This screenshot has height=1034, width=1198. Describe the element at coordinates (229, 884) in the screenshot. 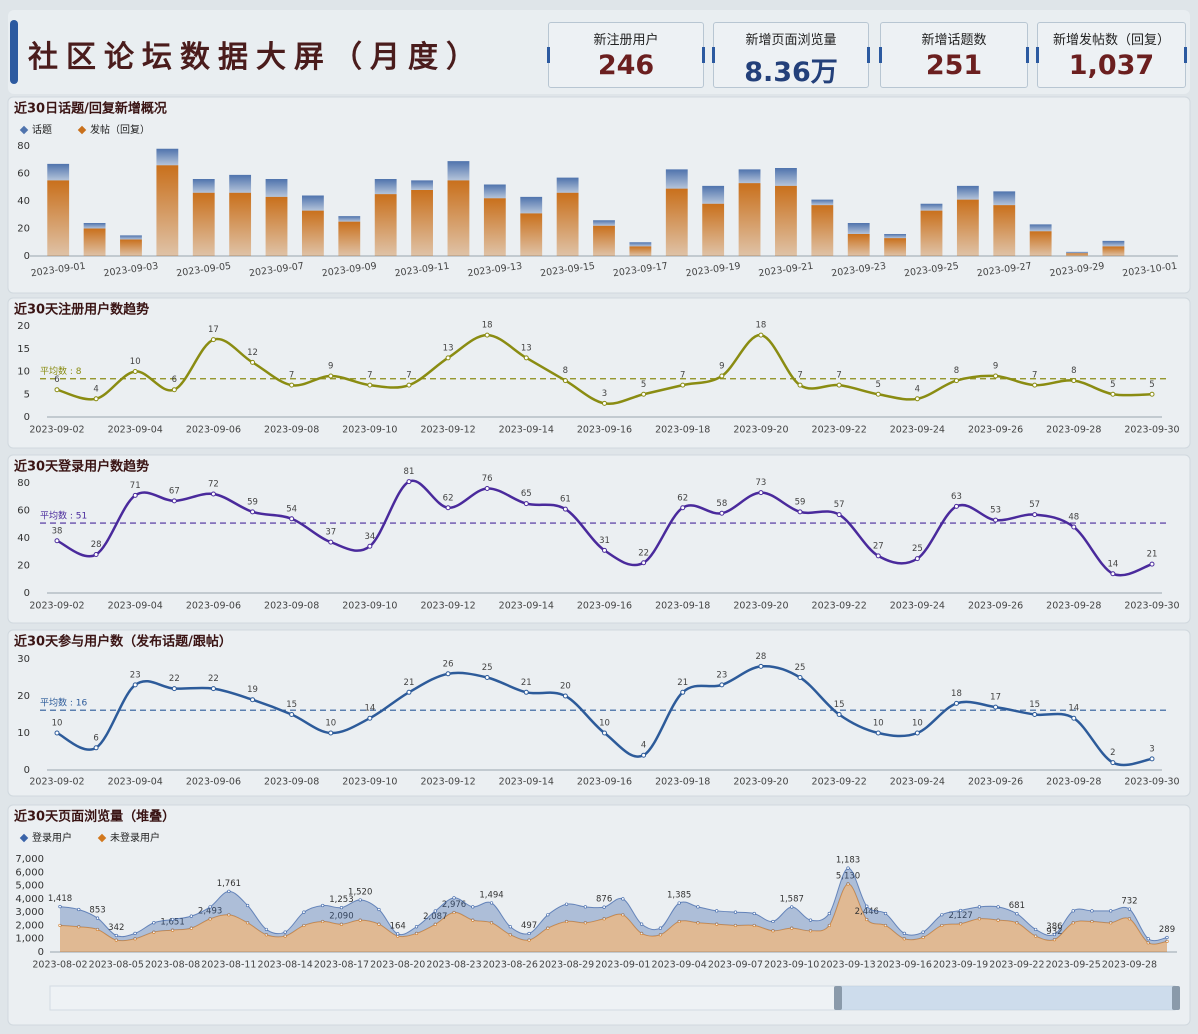

I see `data-label: 1,761` at that location.